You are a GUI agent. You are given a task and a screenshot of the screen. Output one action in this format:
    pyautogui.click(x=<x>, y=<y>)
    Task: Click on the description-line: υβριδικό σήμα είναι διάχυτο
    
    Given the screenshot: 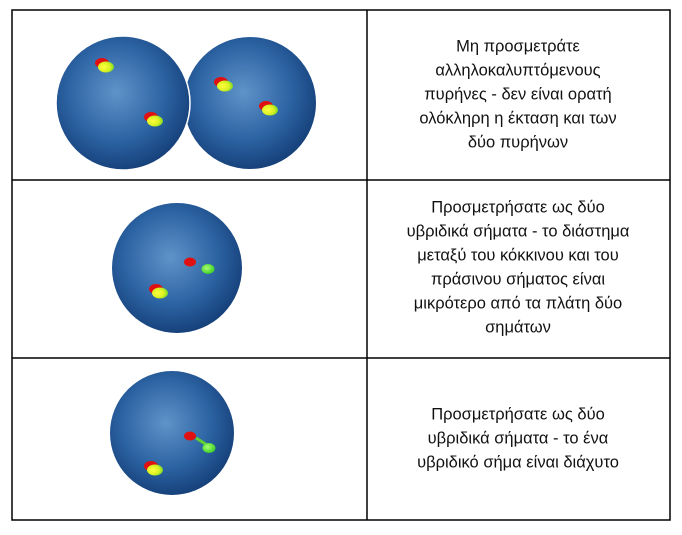 What is the action you would take?
    pyautogui.click(x=518, y=462)
    